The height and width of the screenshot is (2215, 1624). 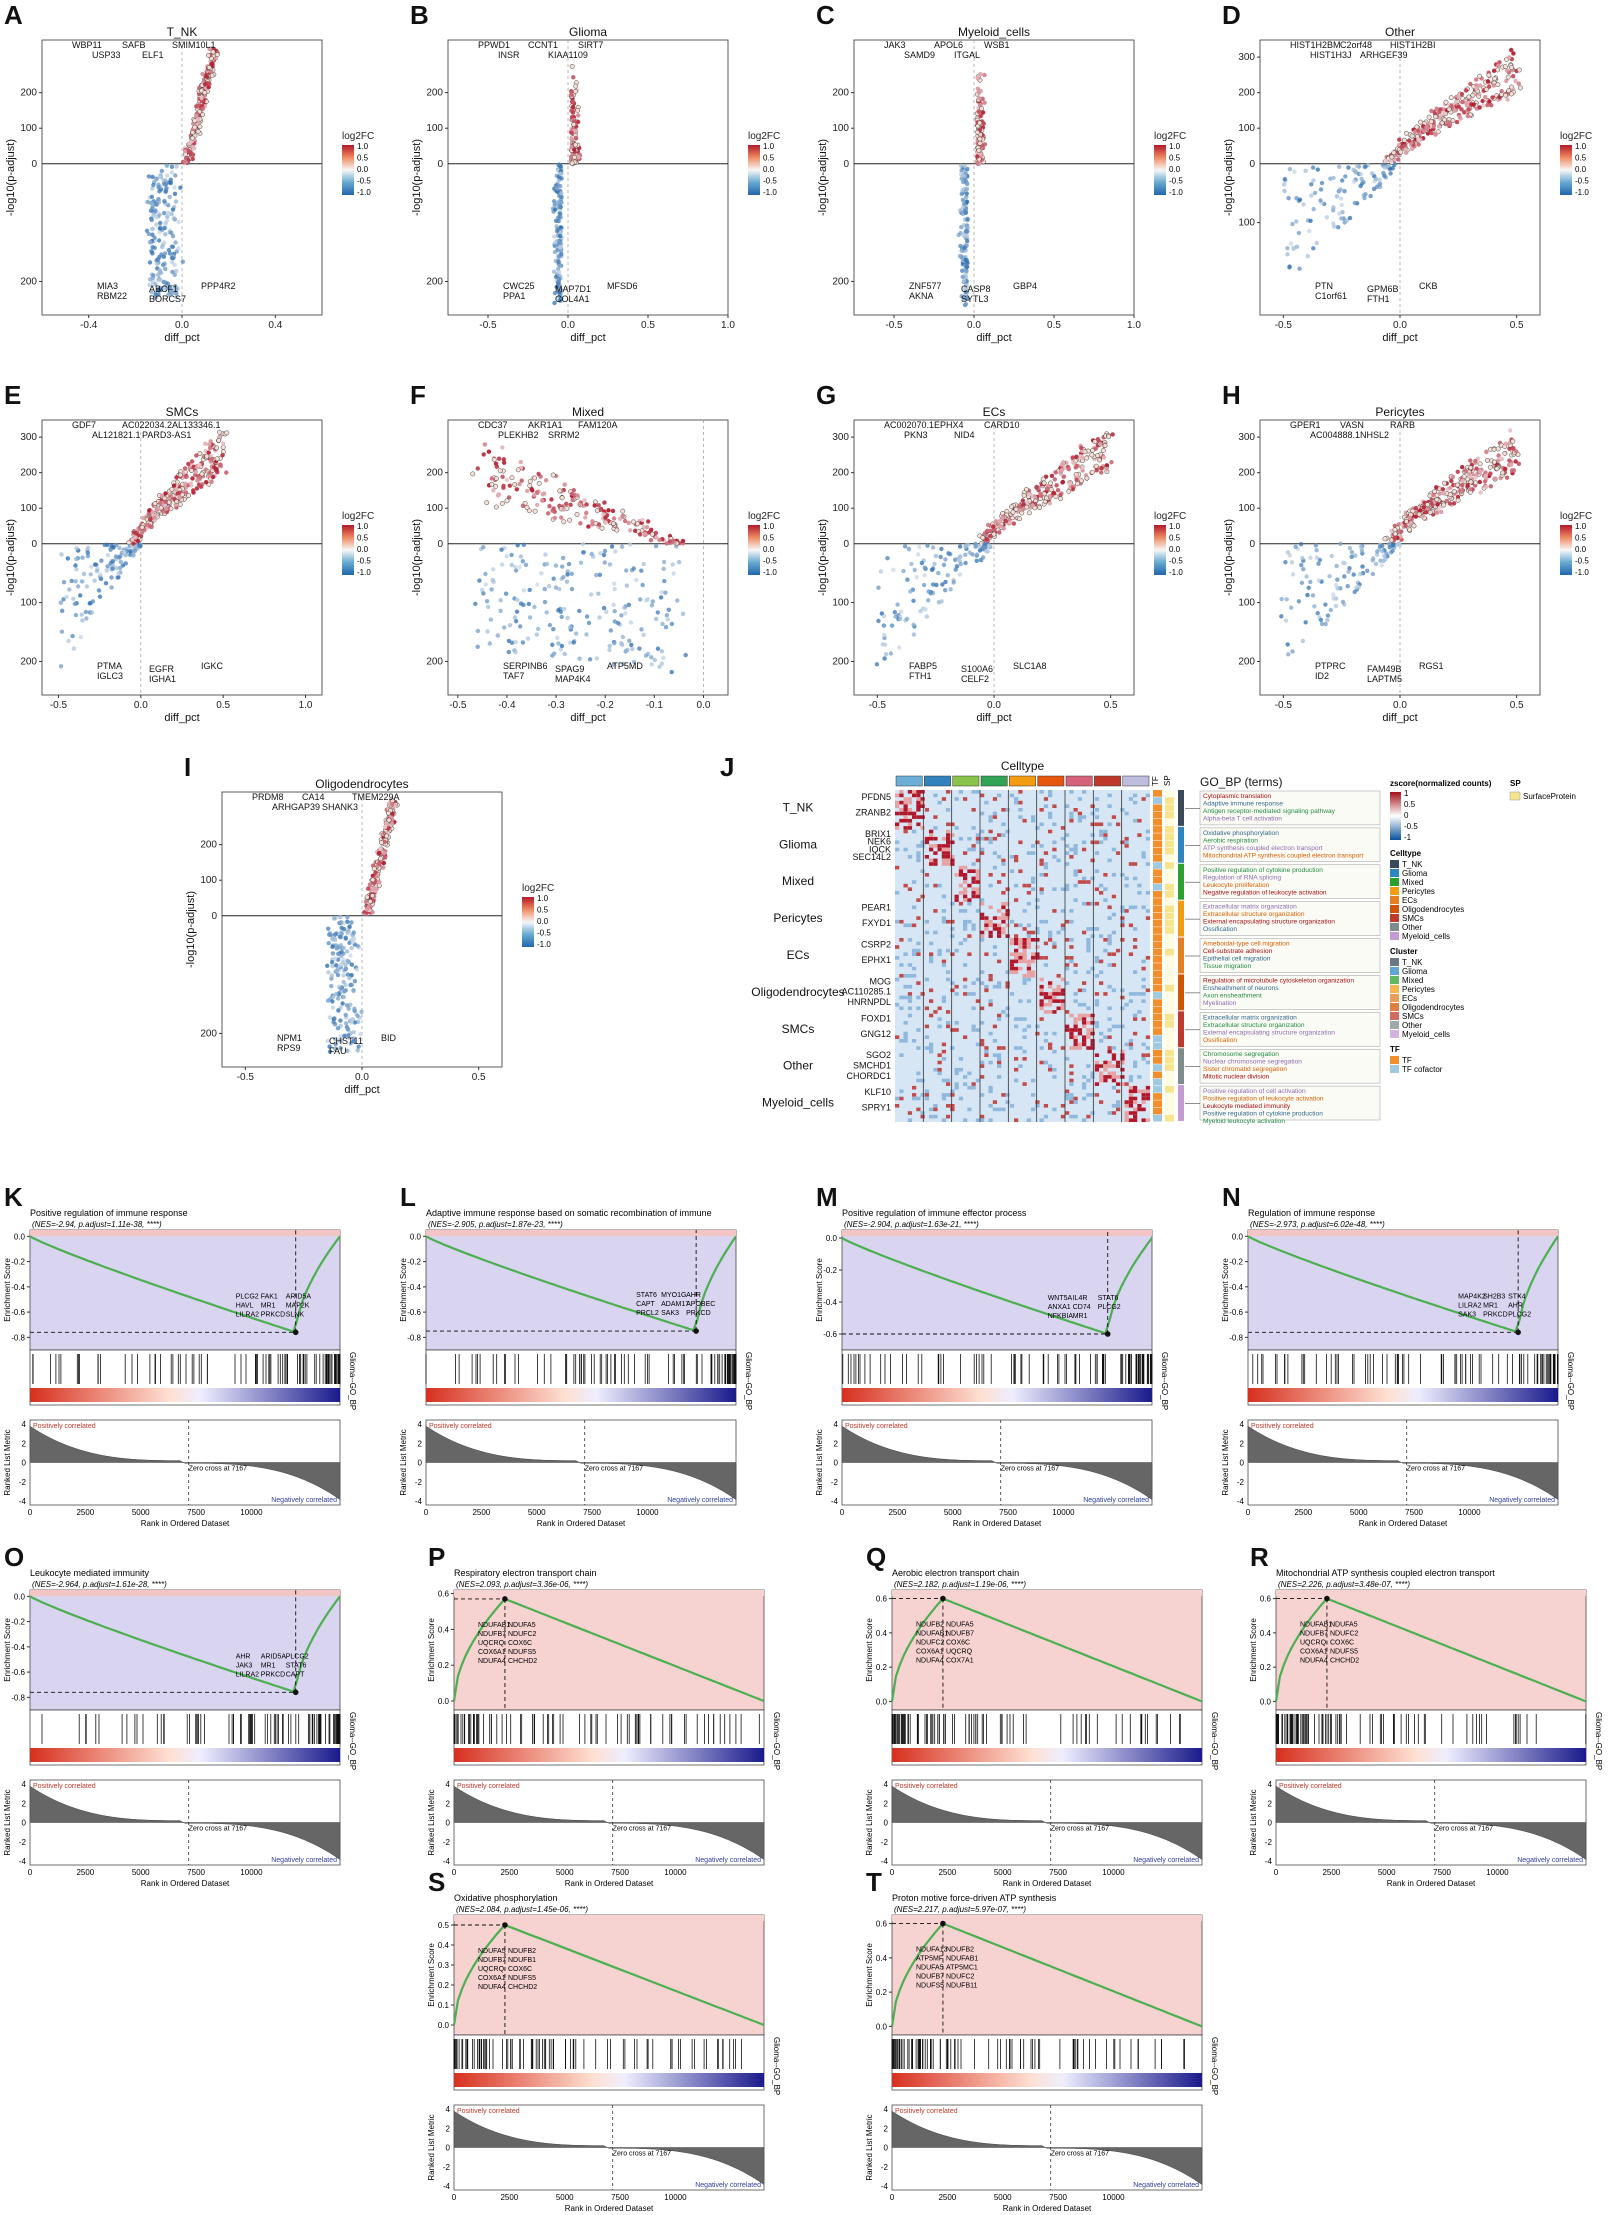 I want to click on gene-label-top: SHANK3, so click(x=340, y=807).